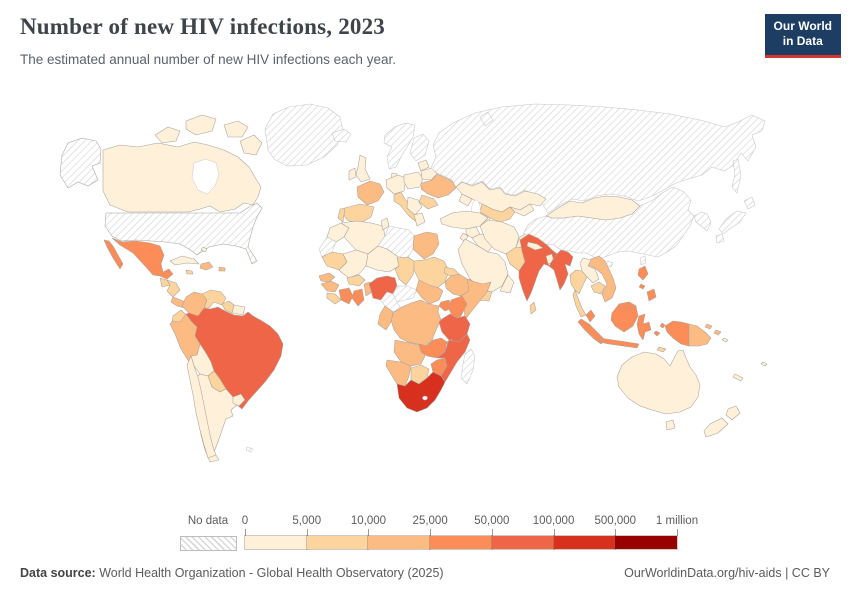  What do you see at coordinates (727, 573) in the screenshot?
I see `license-link: OurWorldinData.org/hiv-aids | CC BY` at bounding box center [727, 573].